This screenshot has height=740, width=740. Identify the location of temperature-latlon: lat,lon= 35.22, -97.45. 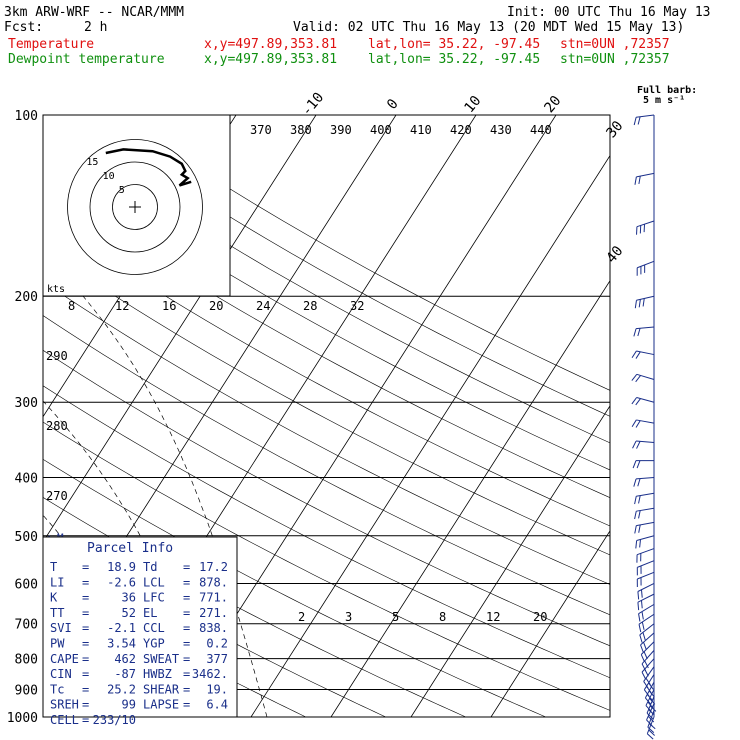
(454, 44).